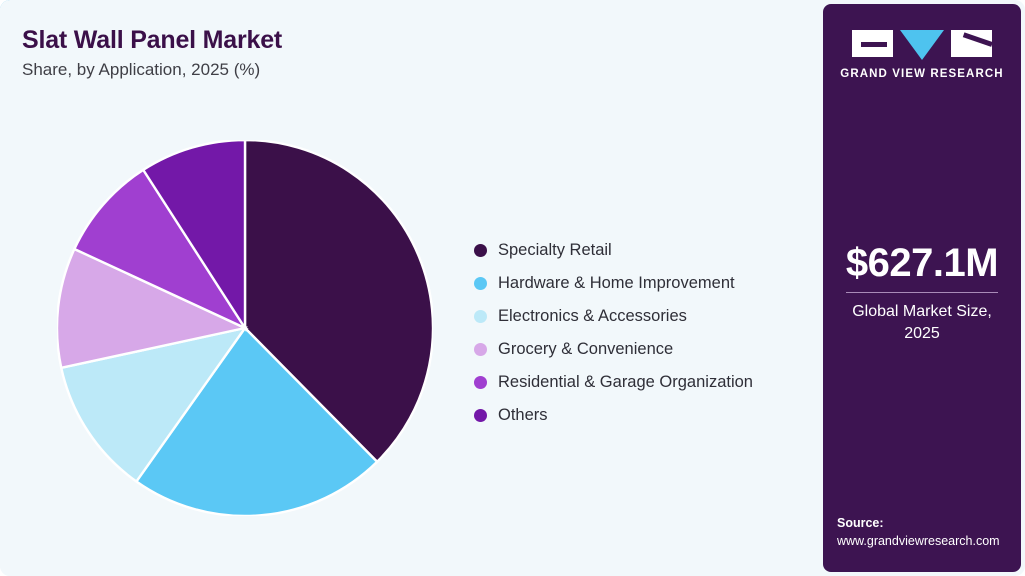 The width and height of the screenshot is (1025, 576). I want to click on stat-divider, so click(922, 292).